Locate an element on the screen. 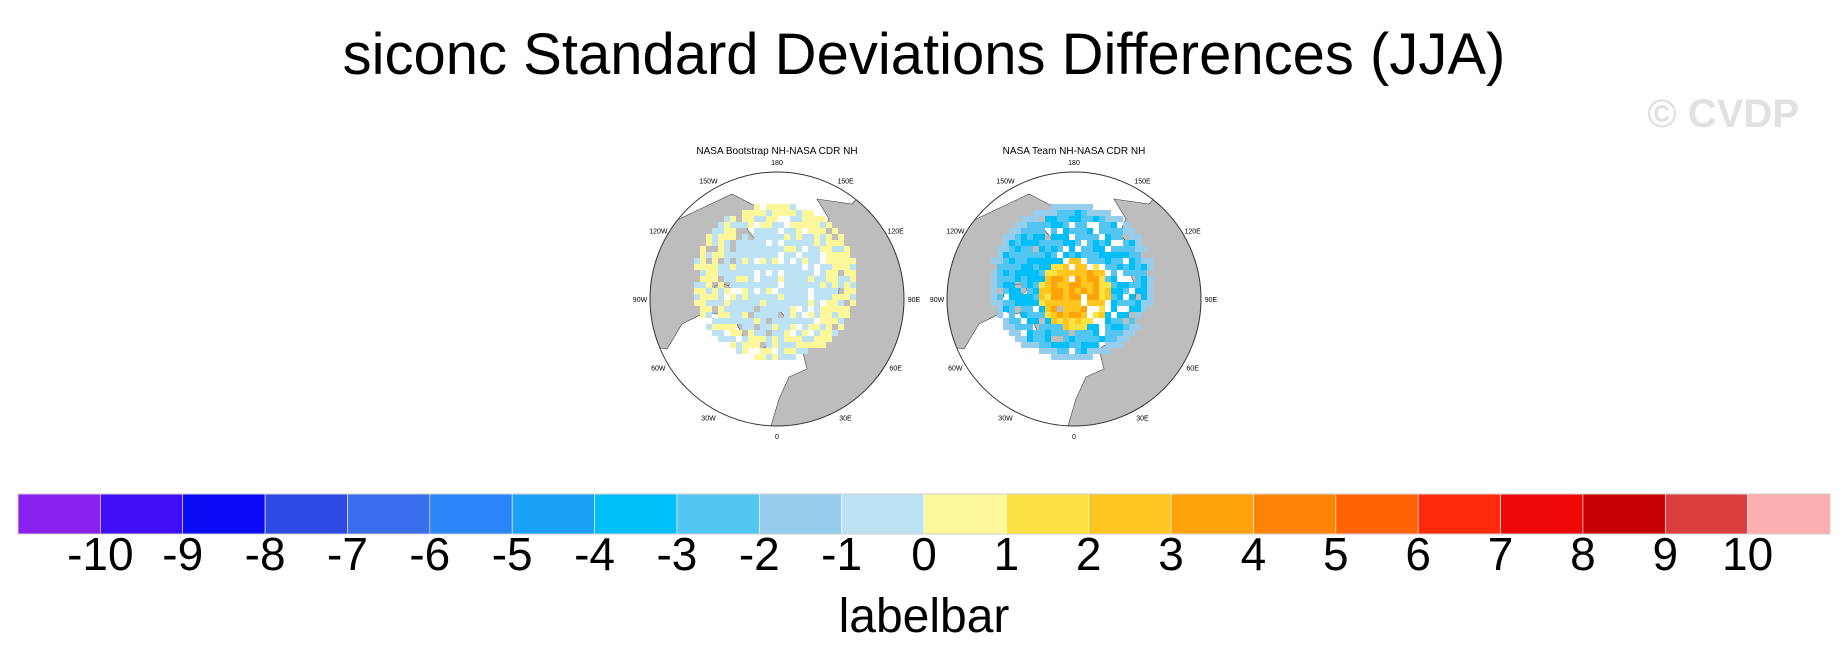 The width and height of the screenshot is (1848, 666). polar-map: 180 150E 120E 90E 60E 30E 0 30W 60W 90W 120W 150W is located at coordinates (777, 300).